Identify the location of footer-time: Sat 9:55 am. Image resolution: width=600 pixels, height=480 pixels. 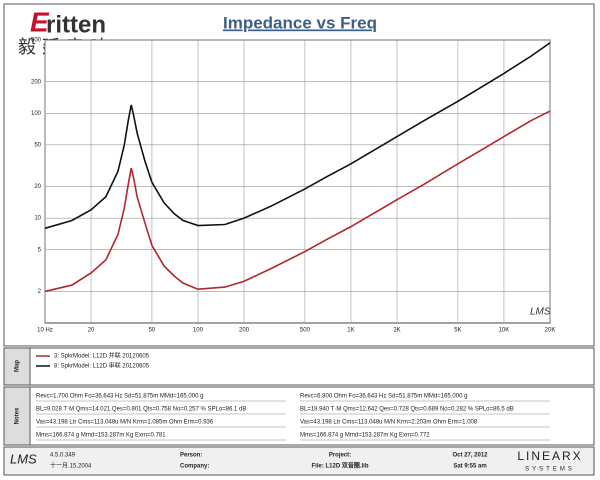
(469, 467).